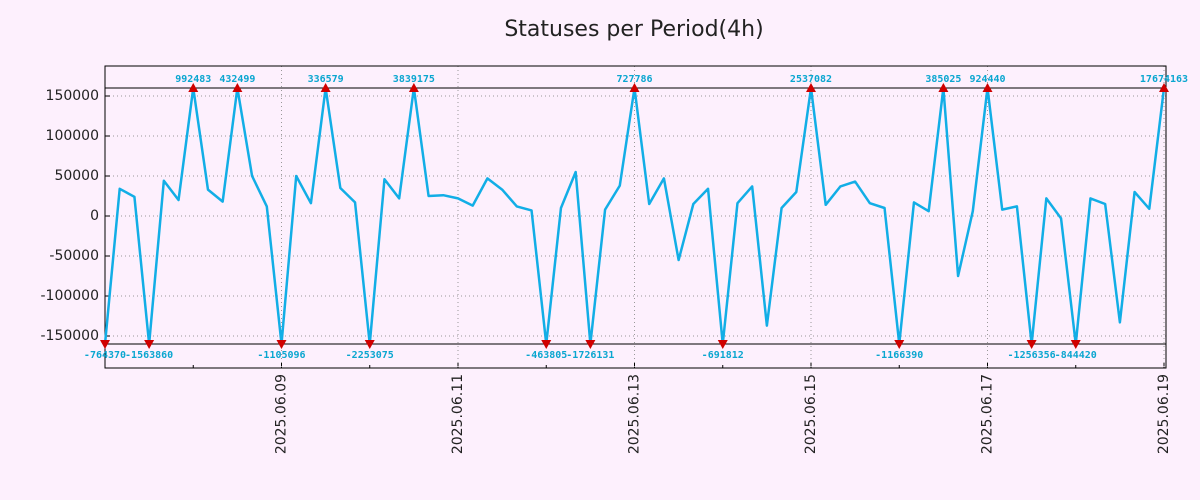 The height and width of the screenshot is (500, 1200). What do you see at coordinates (943, 79) in the screenshot?
I see `value-label: 385025` at bounding box center [943, 79].